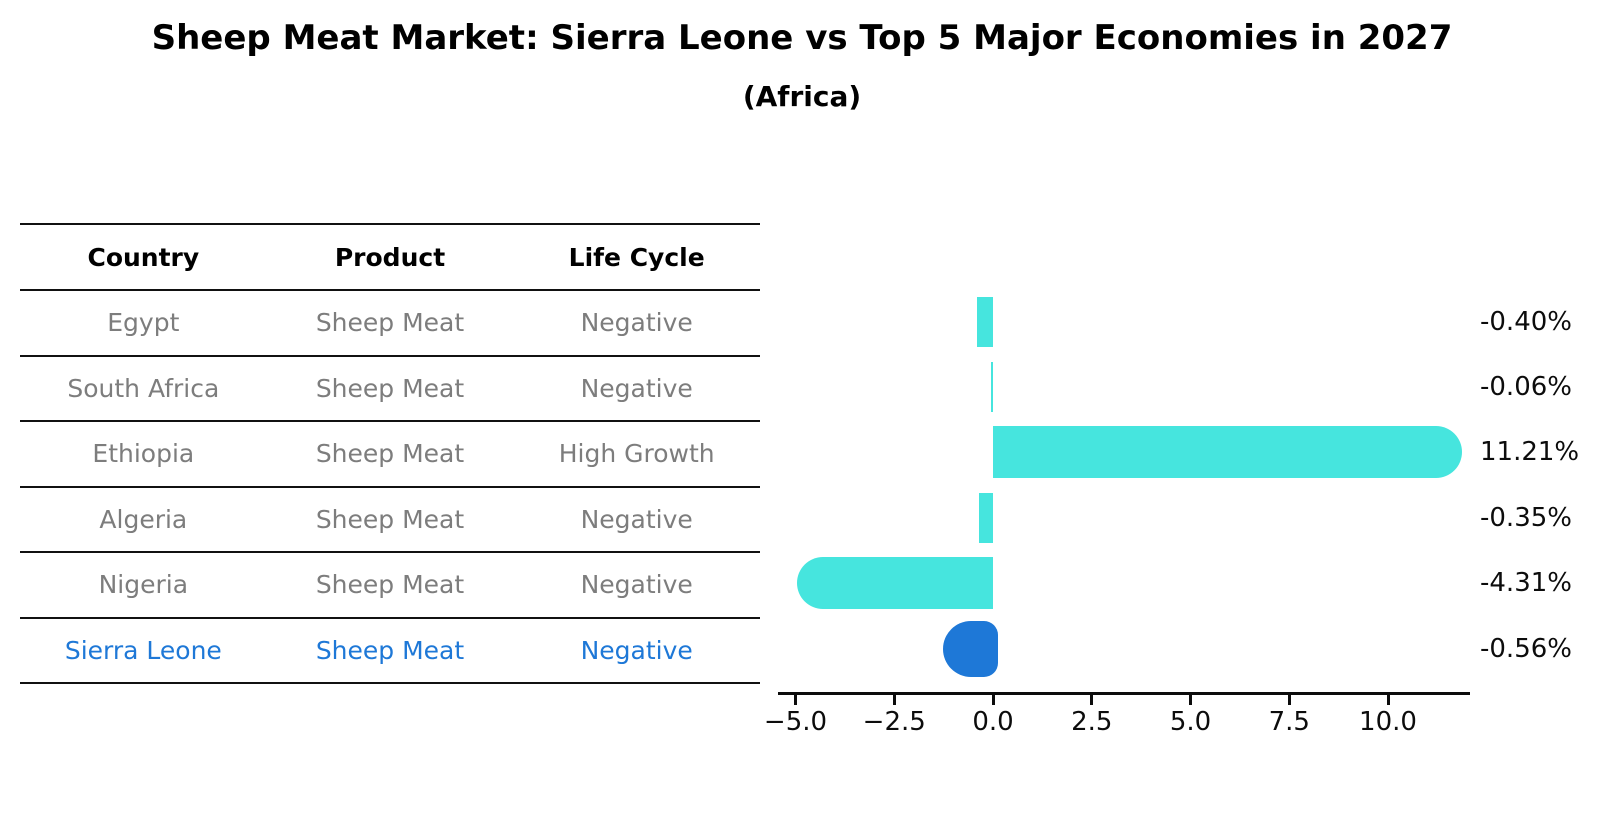 The image size is (1604, 823). Describe the element at coordinates (143, 519) in the screenshot. I see `country-cell: Algeria` at that location.